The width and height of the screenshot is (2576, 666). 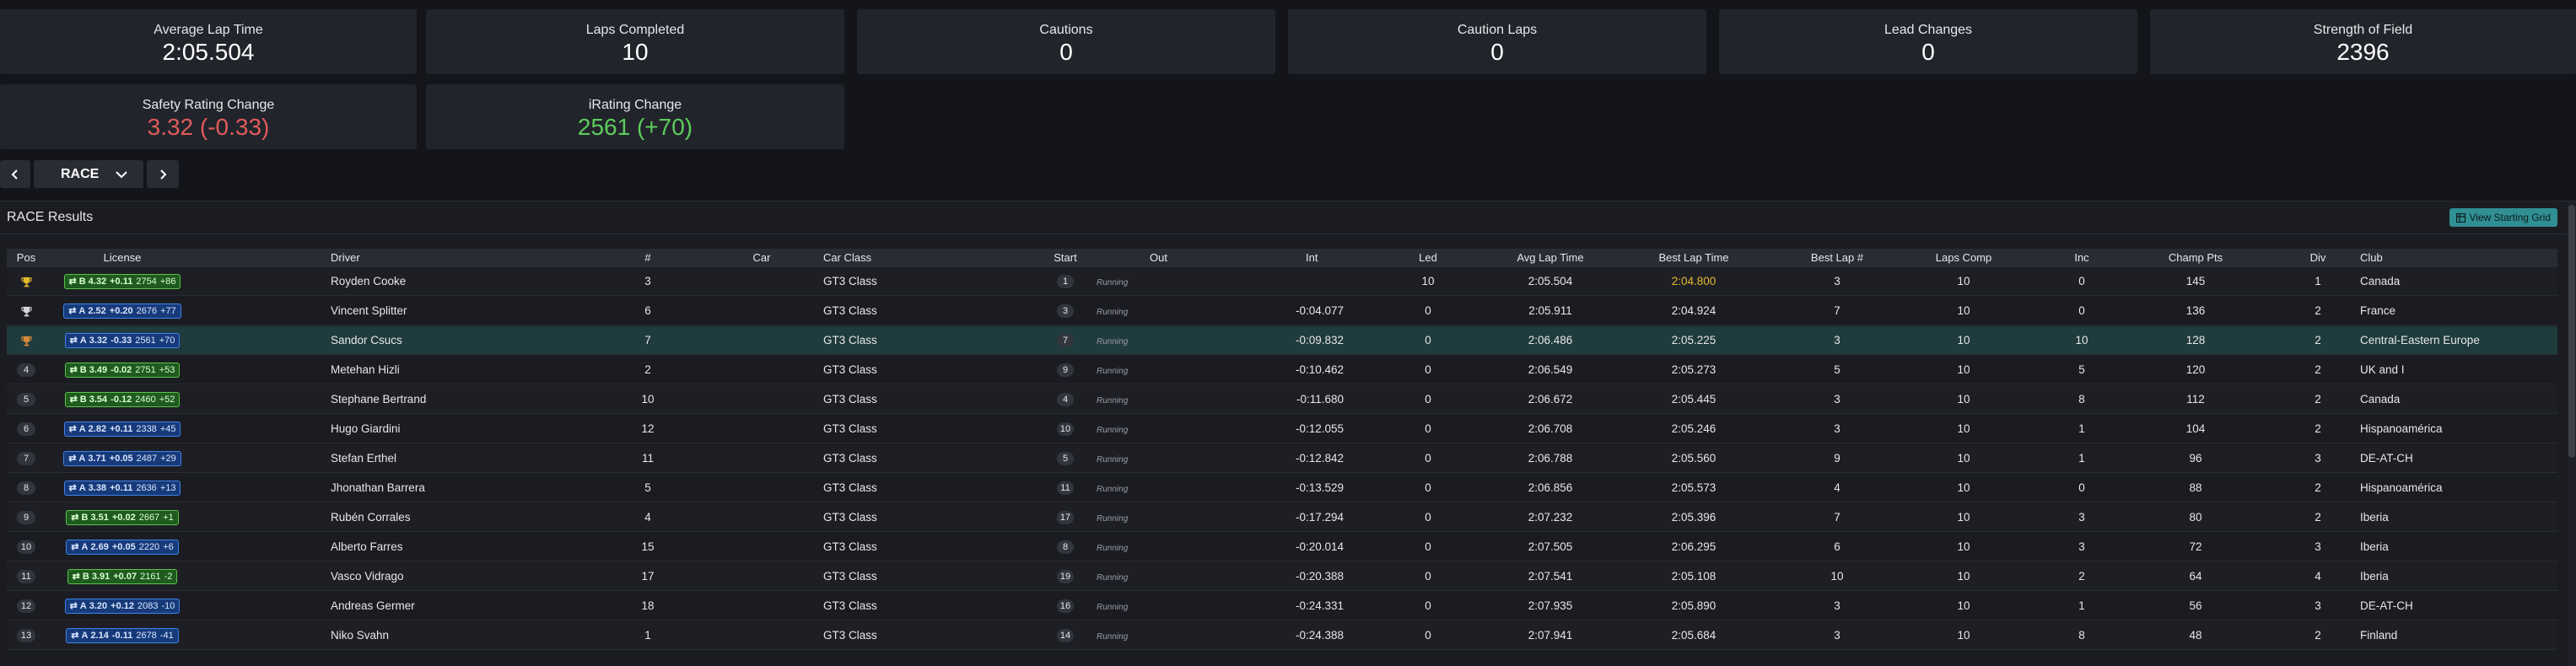 What do you see at coordinates (2195, 370) in the screenshot?
I see `cell-pts: 120` at bounding box center [2195, 370].